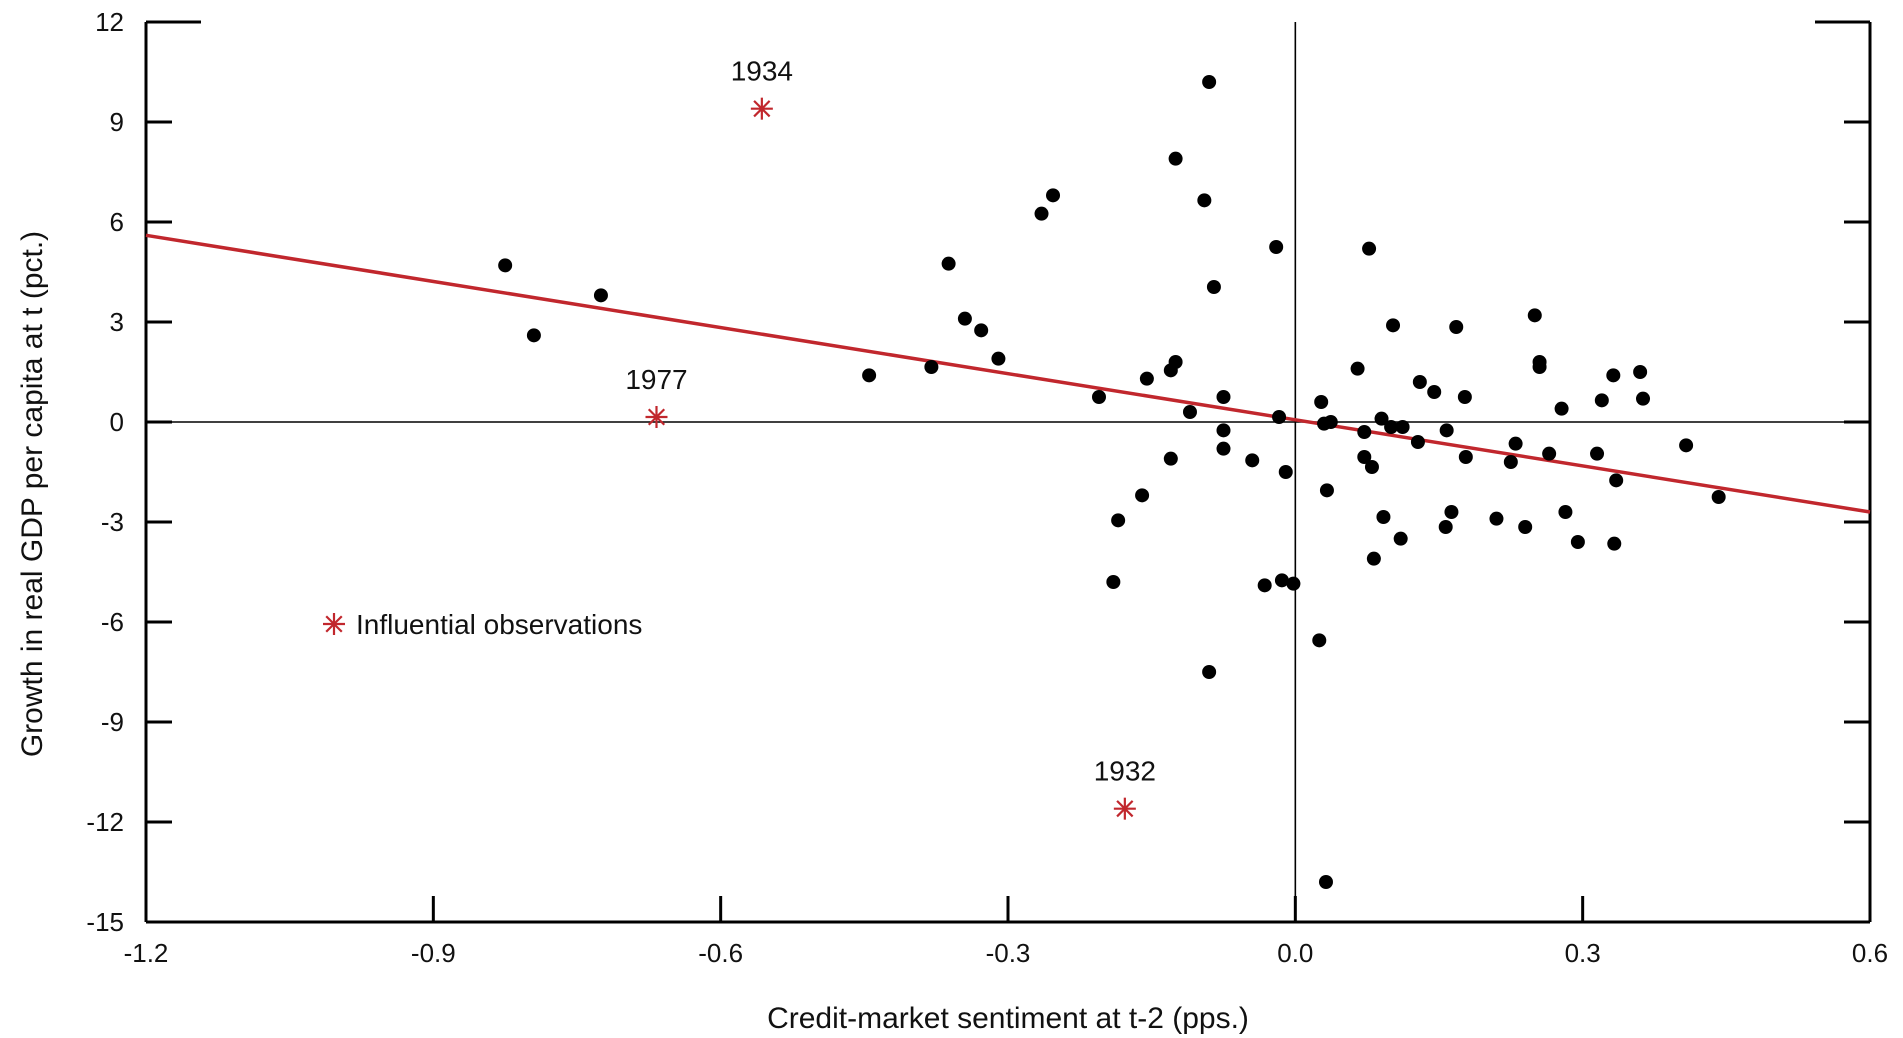 The width and height of the screenshot is (1903, 1038). Describe the element at coordinates (1008, 953) in the screenshot. I see `x-tick-label: -0.3` at that location.